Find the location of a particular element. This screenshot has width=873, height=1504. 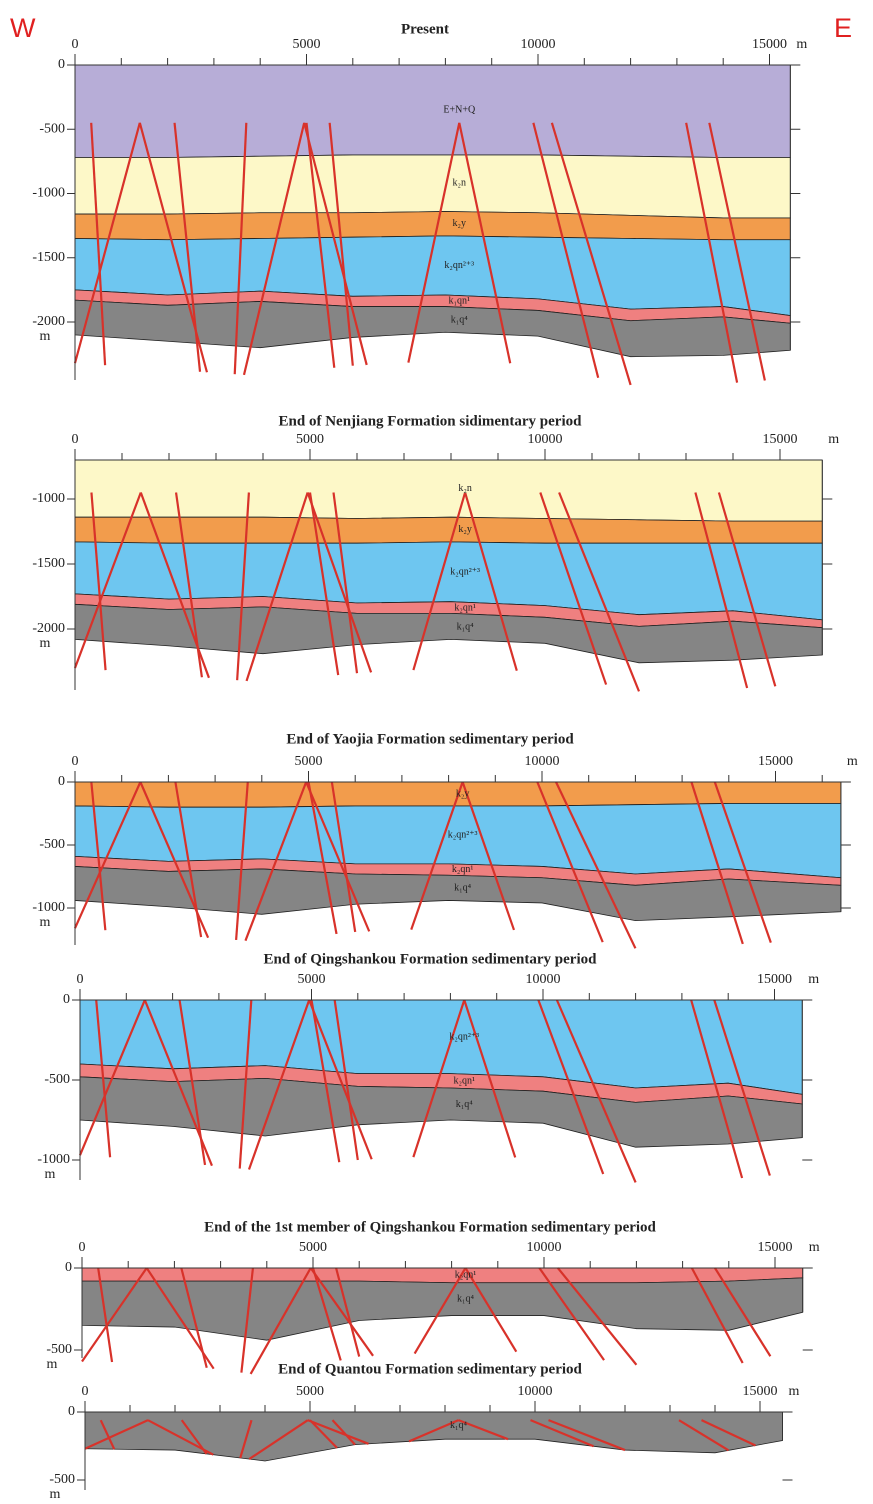

east-label: E is located at coordinates (843, 28).